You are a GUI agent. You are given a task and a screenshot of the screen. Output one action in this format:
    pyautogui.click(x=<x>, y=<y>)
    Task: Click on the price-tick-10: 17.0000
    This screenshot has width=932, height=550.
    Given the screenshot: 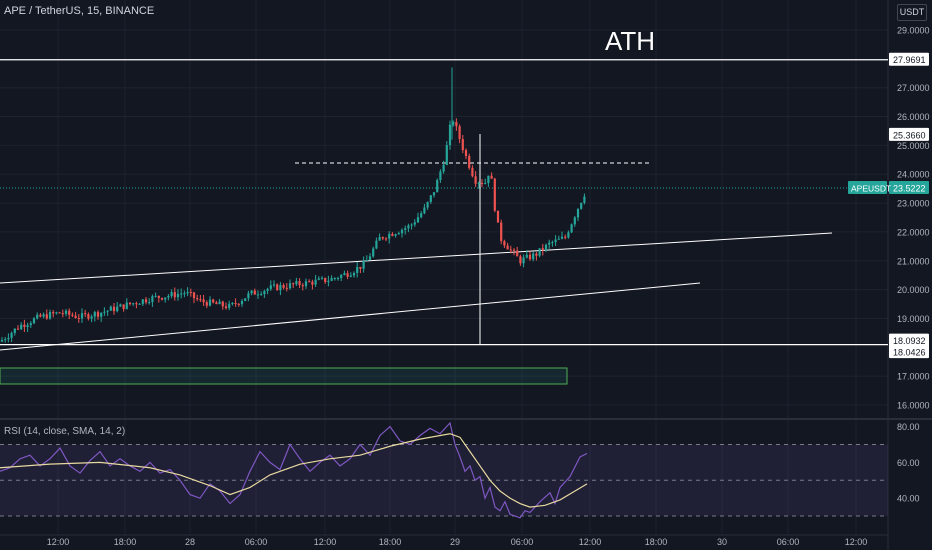 What is the action you would take?
    pyautogui.click(x=913, y=377)
    